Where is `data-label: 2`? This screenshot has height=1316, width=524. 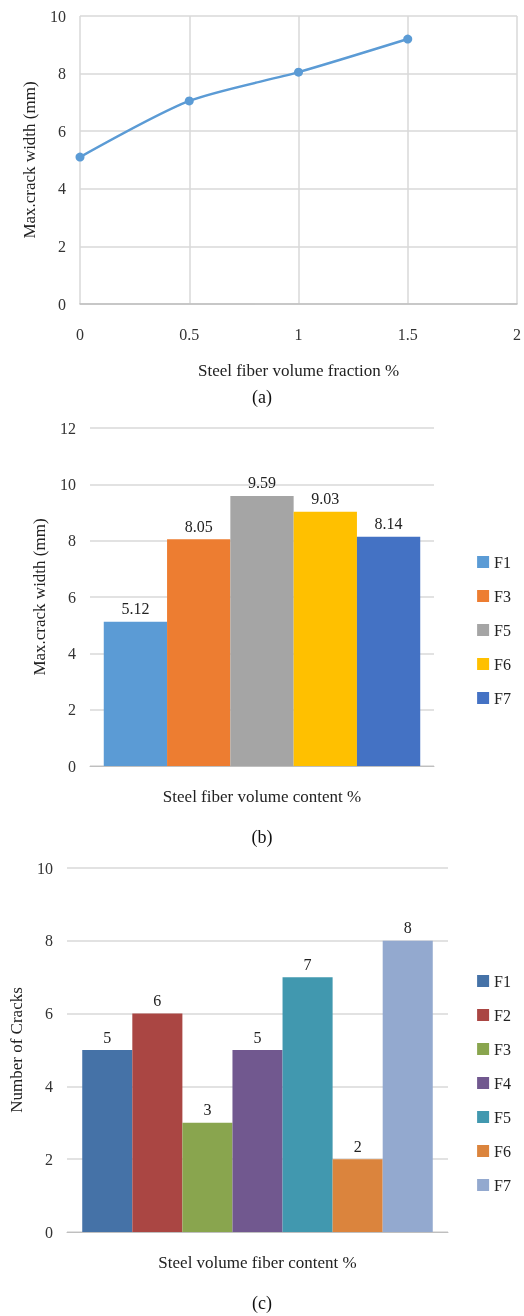
data-label: 2 is located at coordinates (357, 1146).